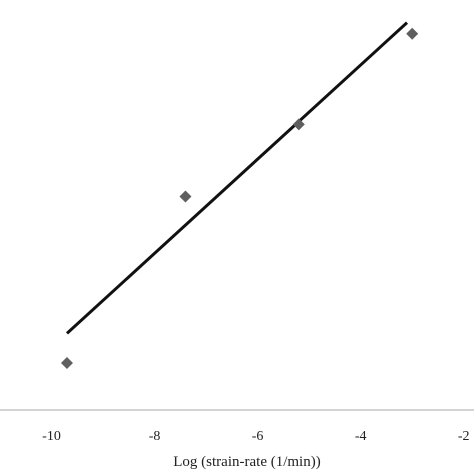  I want to click on x-axis-title: Log (strain-rate (1/min)), so click(246, 462).